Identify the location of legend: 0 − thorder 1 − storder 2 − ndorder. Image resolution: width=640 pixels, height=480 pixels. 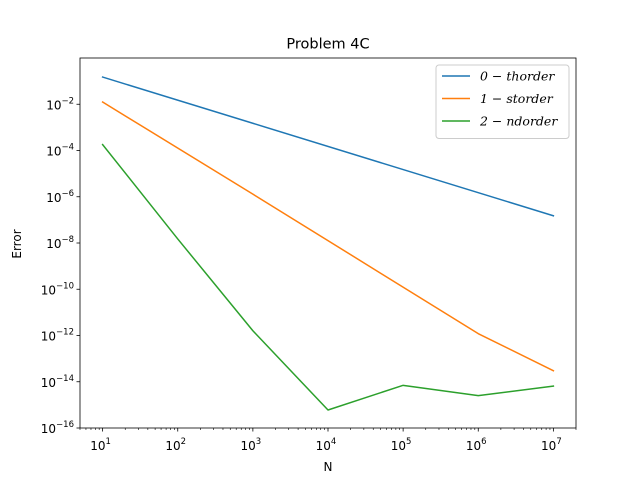
(502, 101).